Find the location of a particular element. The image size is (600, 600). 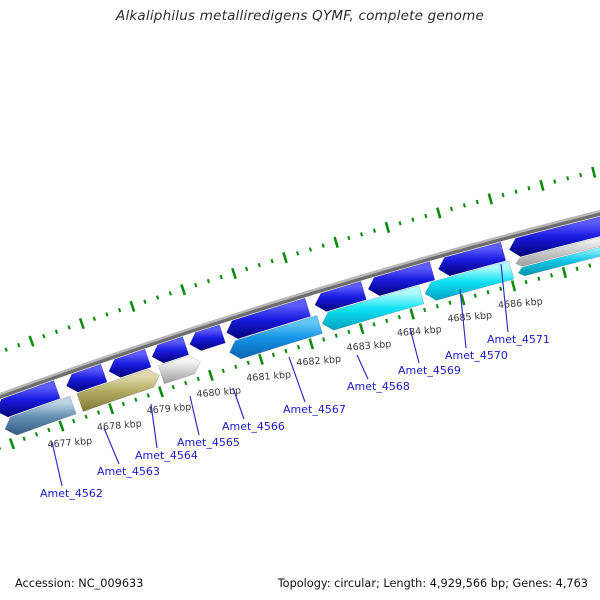

gene-label: Amet_4569 is located at coordinates (429, 370).